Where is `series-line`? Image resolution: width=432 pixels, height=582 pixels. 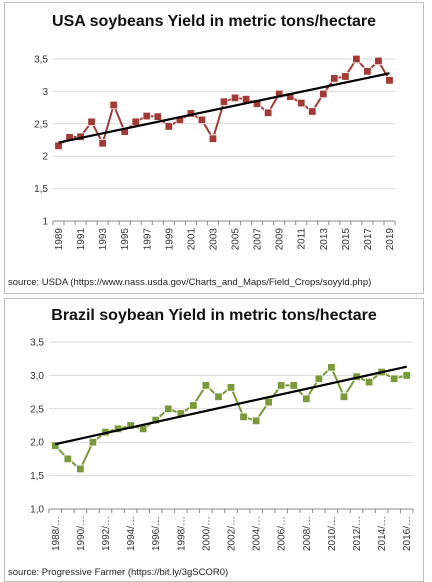 series-line is located at coordinates (230, 418).